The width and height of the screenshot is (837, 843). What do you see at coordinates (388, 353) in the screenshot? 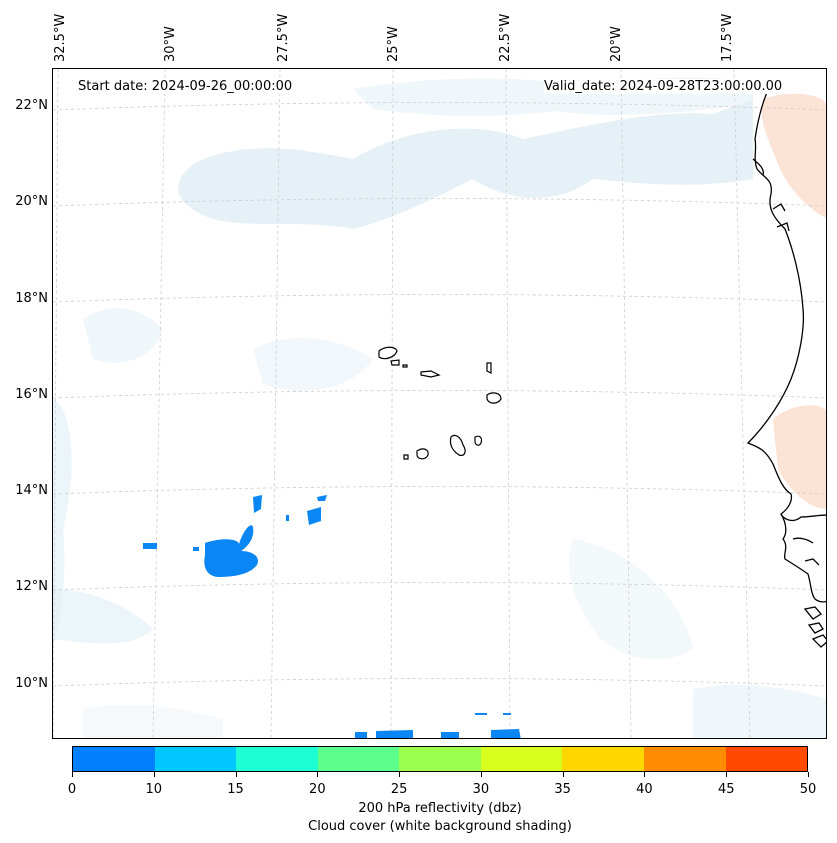
I see `island-santo-antao` at bounding box center [388, 353].